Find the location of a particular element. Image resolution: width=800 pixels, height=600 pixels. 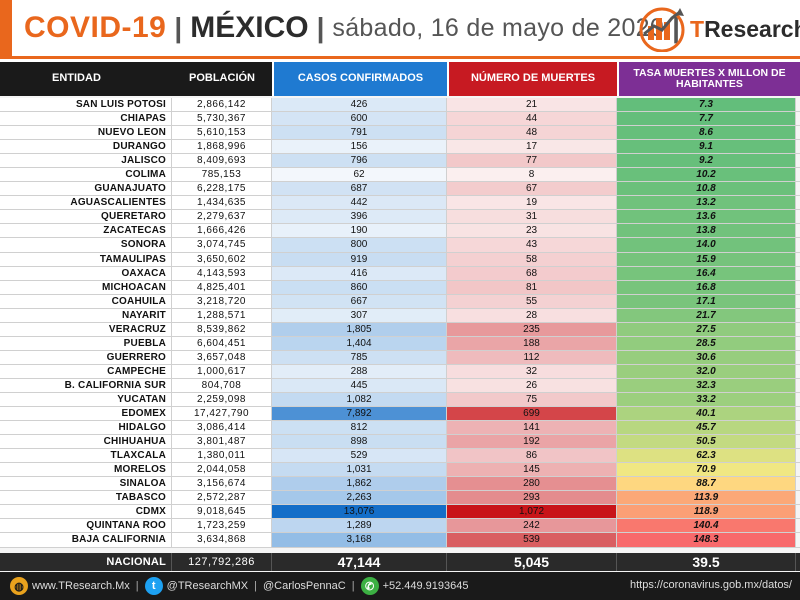

cell-muertes: 141 is located at coordinates (532, 428).